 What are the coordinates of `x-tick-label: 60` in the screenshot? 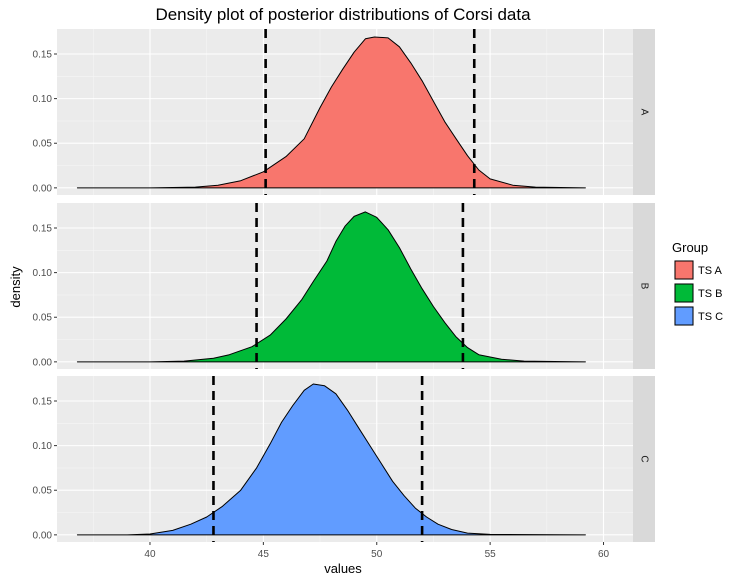 It's located at (604, 554).